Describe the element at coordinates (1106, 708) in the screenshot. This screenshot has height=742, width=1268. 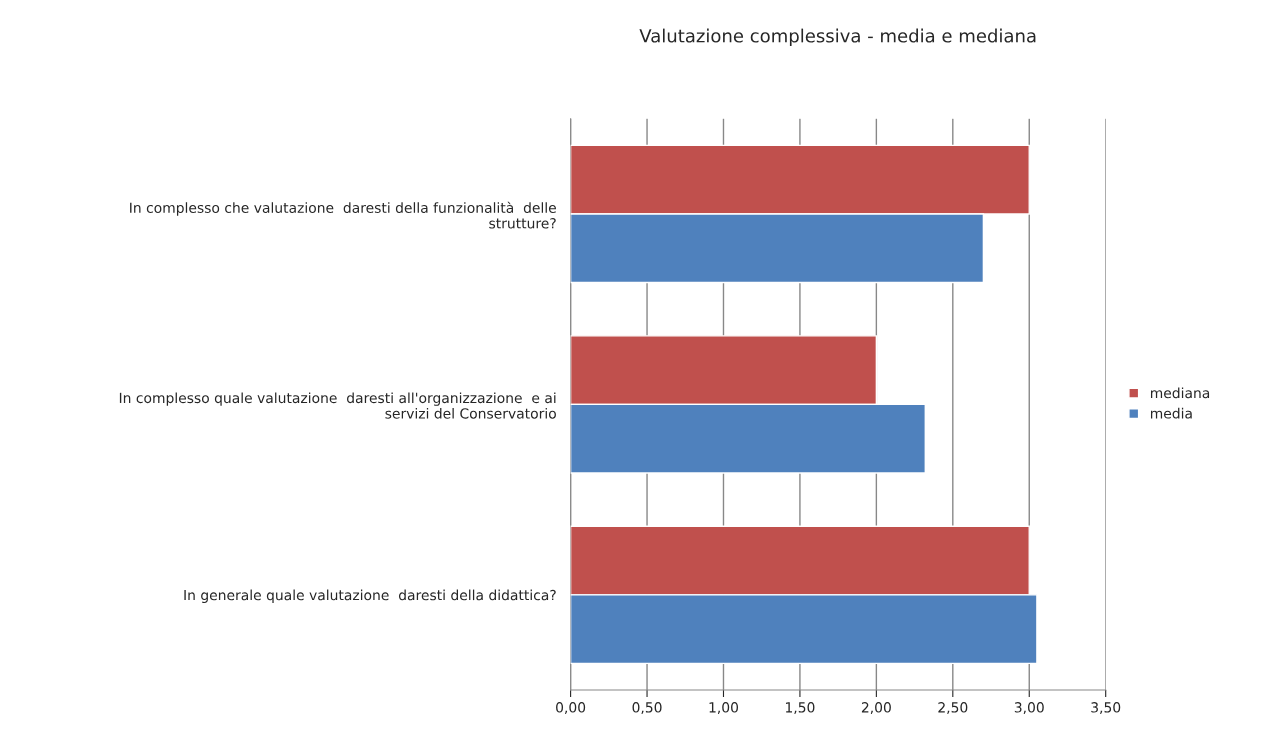
I see `x-tick-label: 3,50` at that location.